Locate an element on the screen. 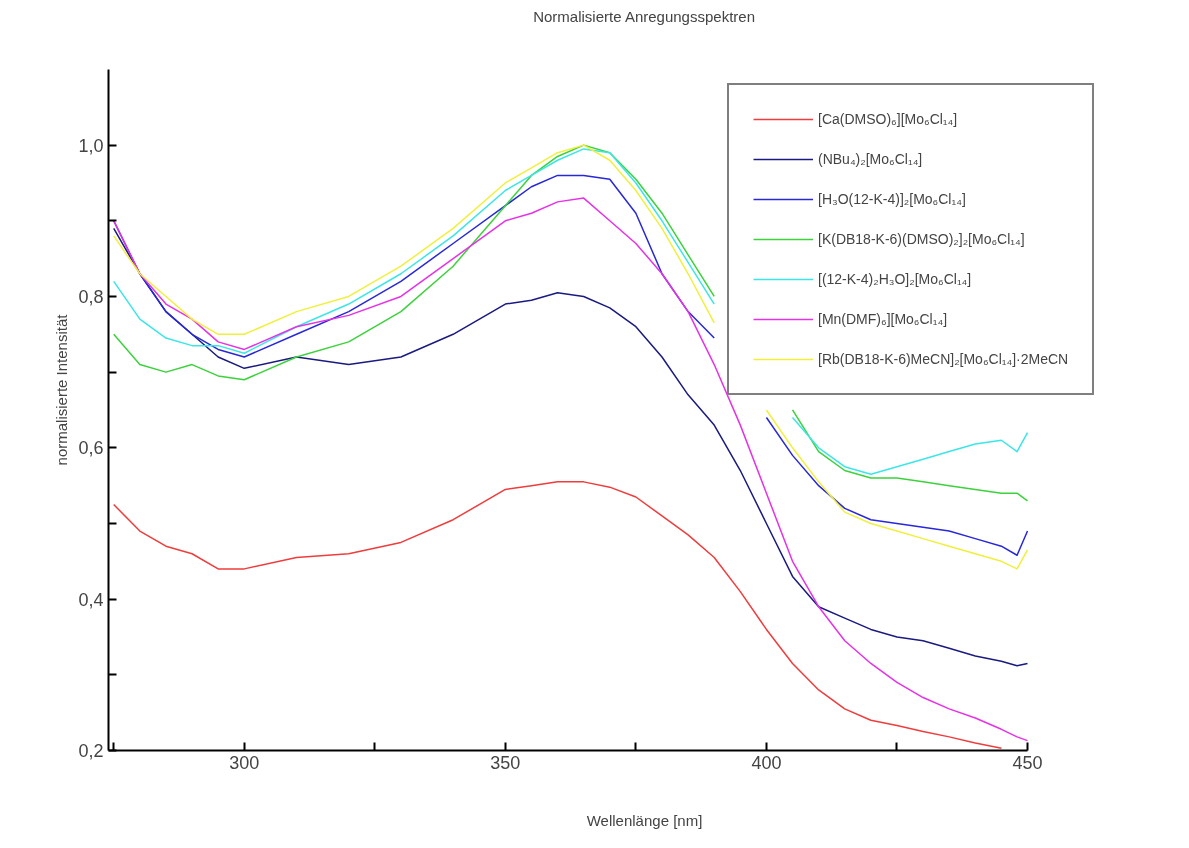 The height and width of the screenshot is (848, 1189). y-tick-label: 1,0 is located at coordinates (91, 145).